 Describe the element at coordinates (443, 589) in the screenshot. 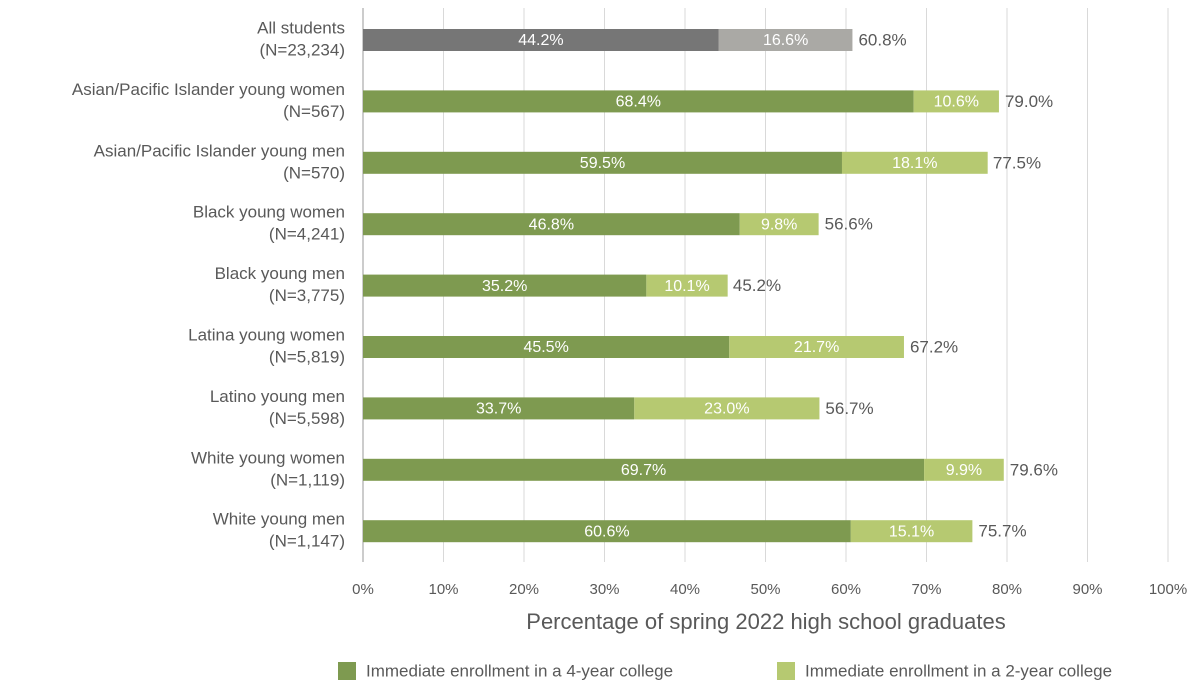

I see `x-tick-label: 10%` at that location.